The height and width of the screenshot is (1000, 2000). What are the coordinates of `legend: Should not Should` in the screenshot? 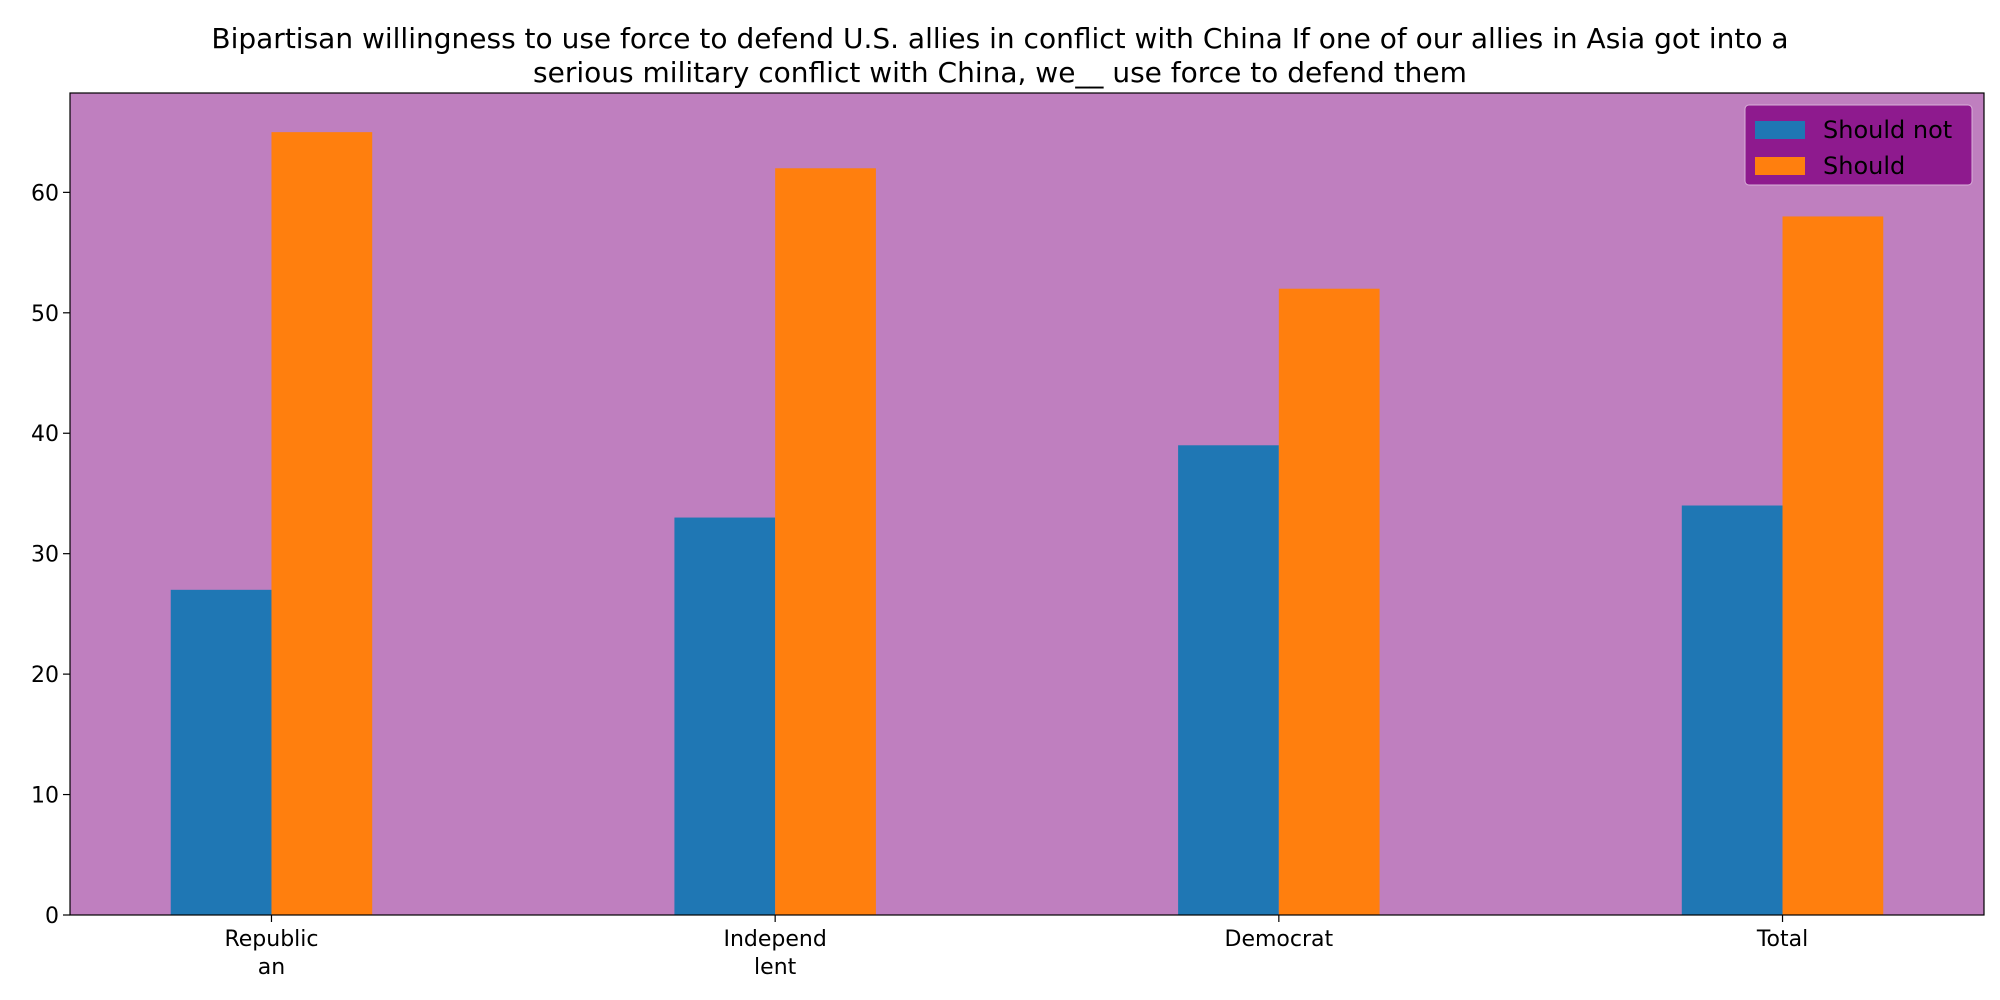 It's located at (1858, 145).